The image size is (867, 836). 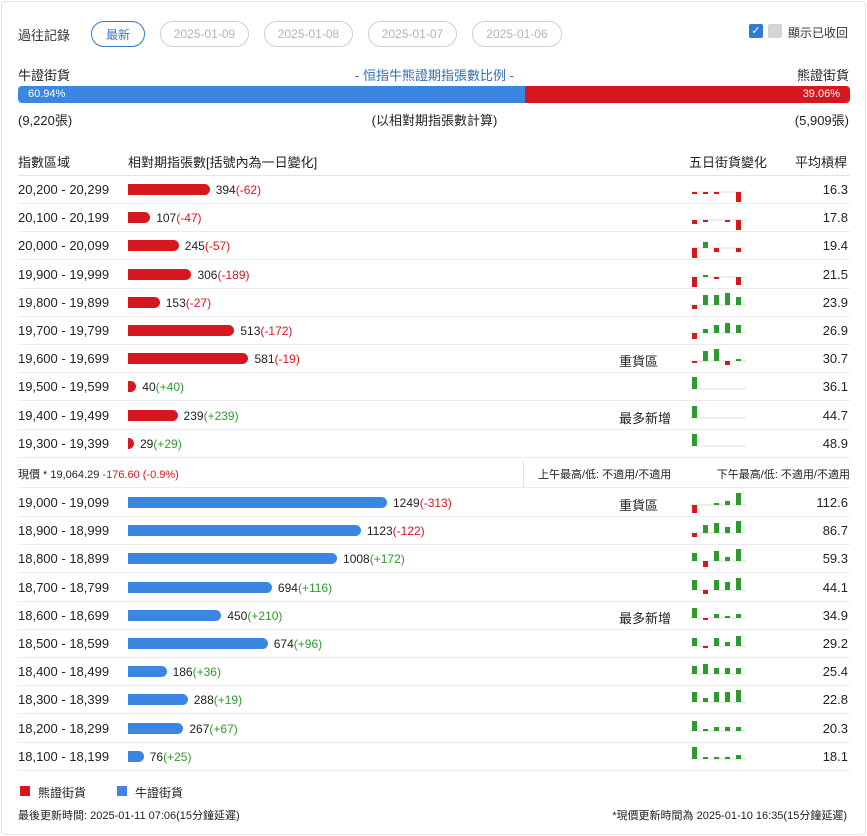 What do you see at coordinates (197, 672) in the screenshot?
I see `contracts-value-group: 186(+36)` at bounding box center [197, 672].